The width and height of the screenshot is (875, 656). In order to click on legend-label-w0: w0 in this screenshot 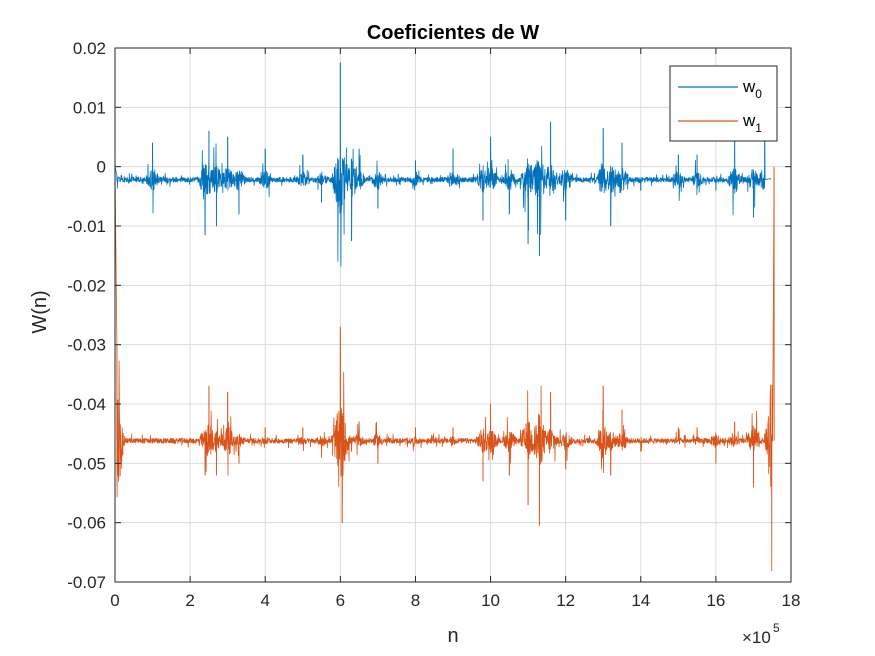, I will do `click(752, 89)`.